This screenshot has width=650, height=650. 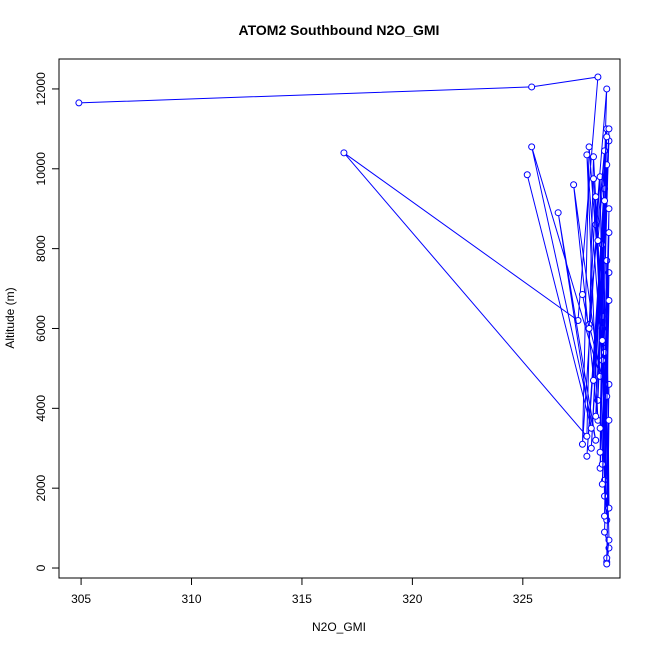 What do you see at coordinates (41, 567) in the screenshot?
I see `y-tick-label: 0` at bounding box center [41, 567].